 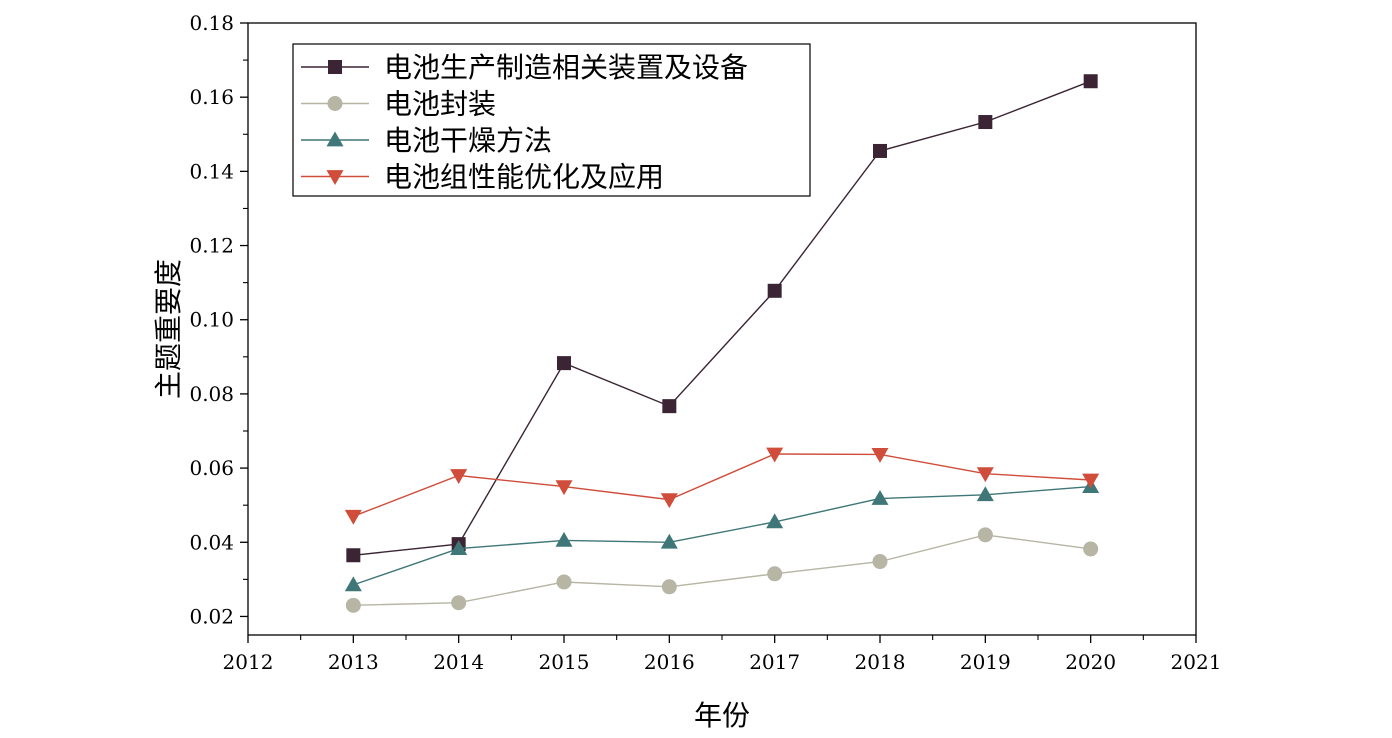 What do you see at coordinates (211, 171) in the screenshot?
I see `y-tick-label: 0.14` at bounding box center [211, 171].